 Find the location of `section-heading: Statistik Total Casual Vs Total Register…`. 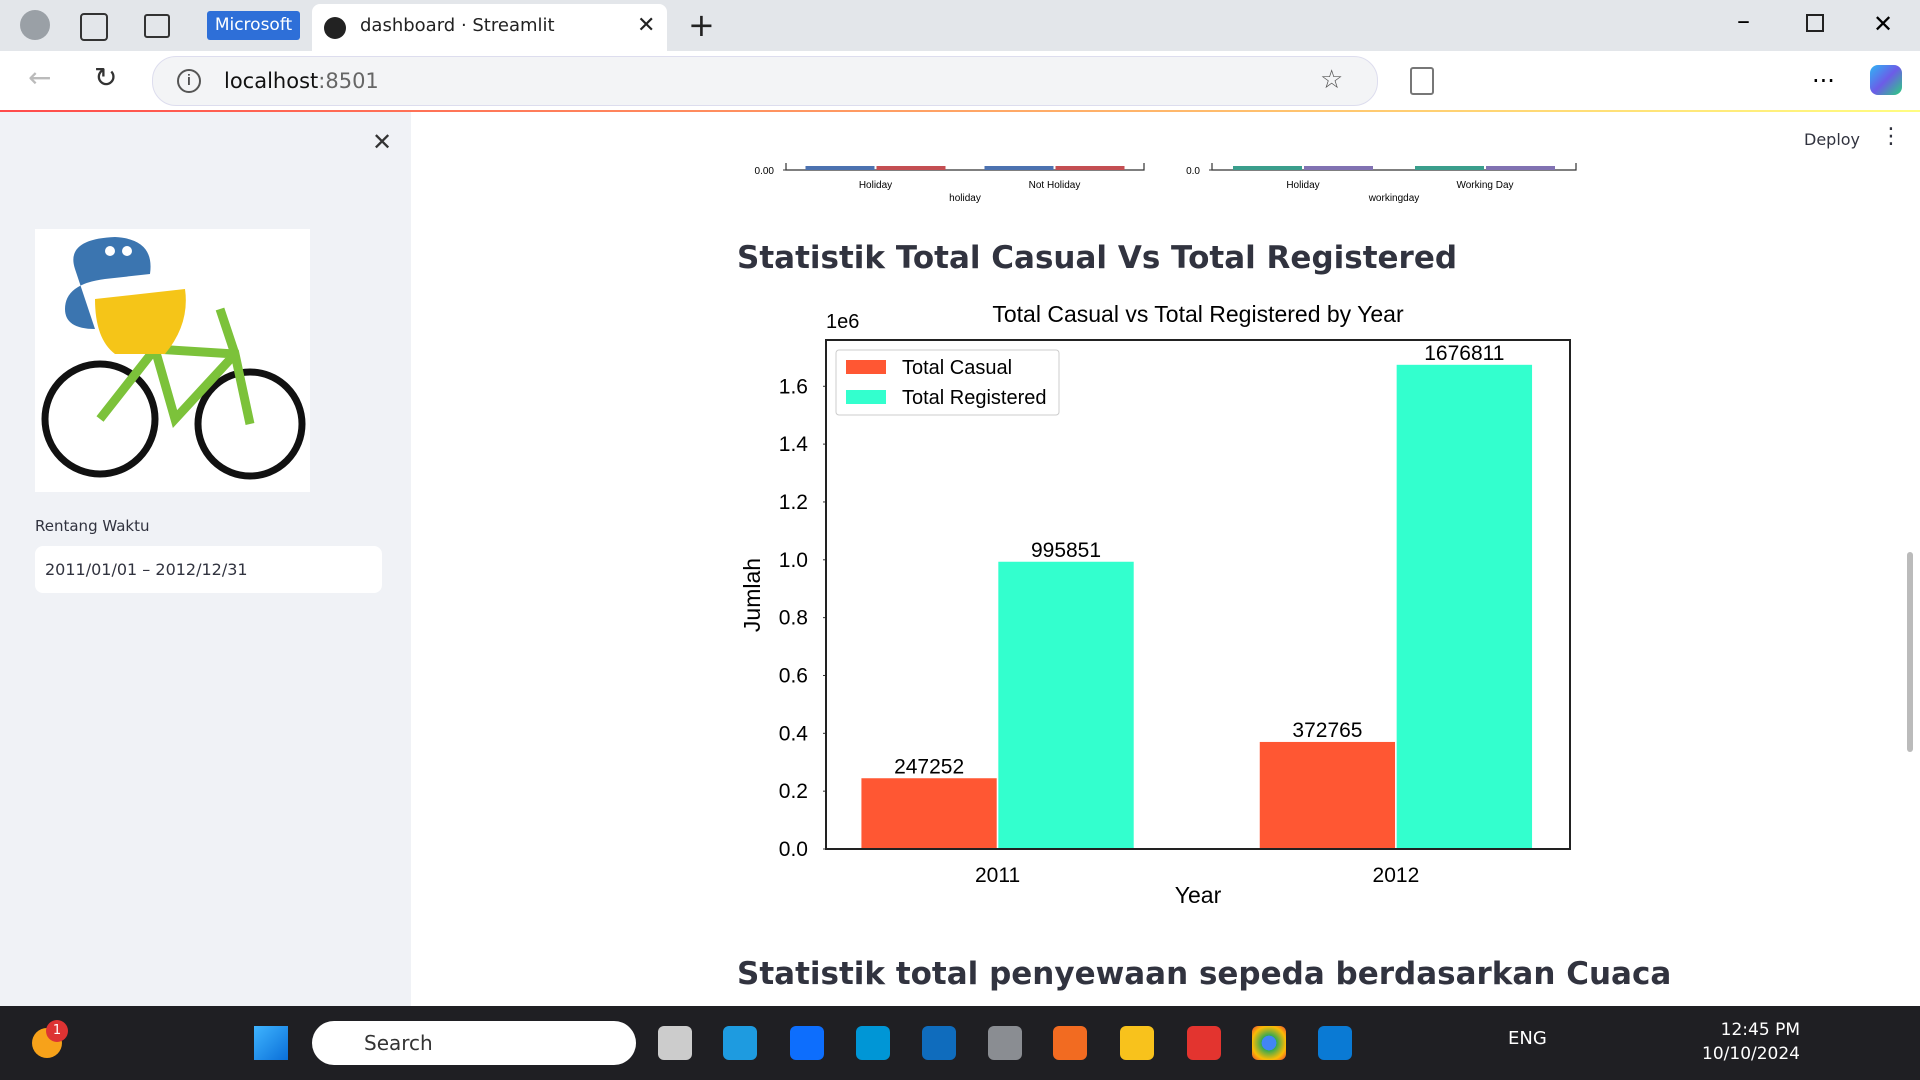

section-heading: Statistik Total Casual Vs Total Register… is located at coordinates (1097, 258).